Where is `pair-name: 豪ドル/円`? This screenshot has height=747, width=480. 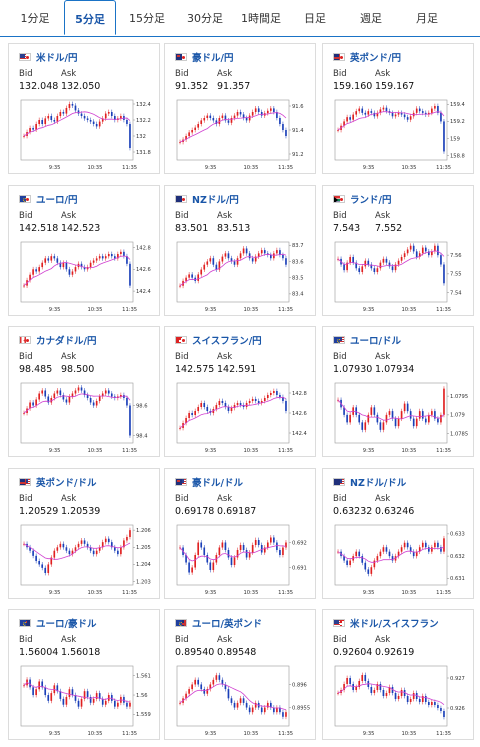 pair-name: 豪ドル/円 is located at coordinates (213, 58).